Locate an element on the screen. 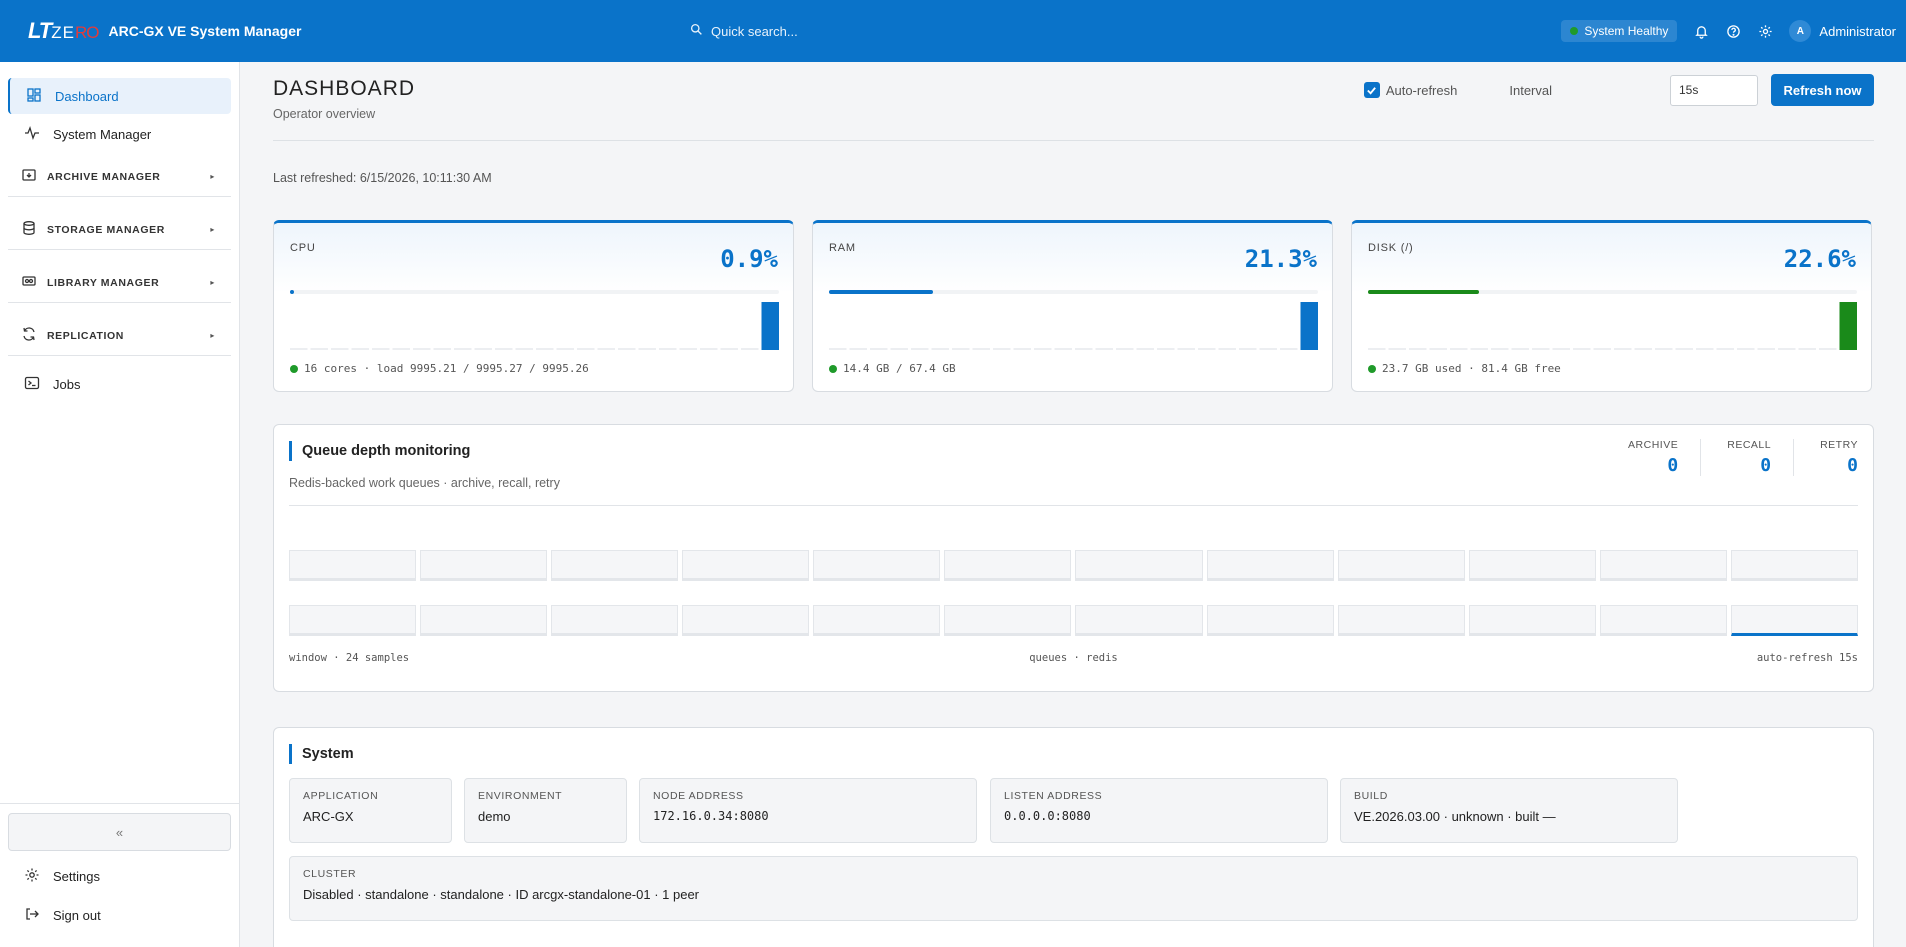 The height and width of the screenshot is (947, 1906). card-gradient is located at coordinates (1072, 258).